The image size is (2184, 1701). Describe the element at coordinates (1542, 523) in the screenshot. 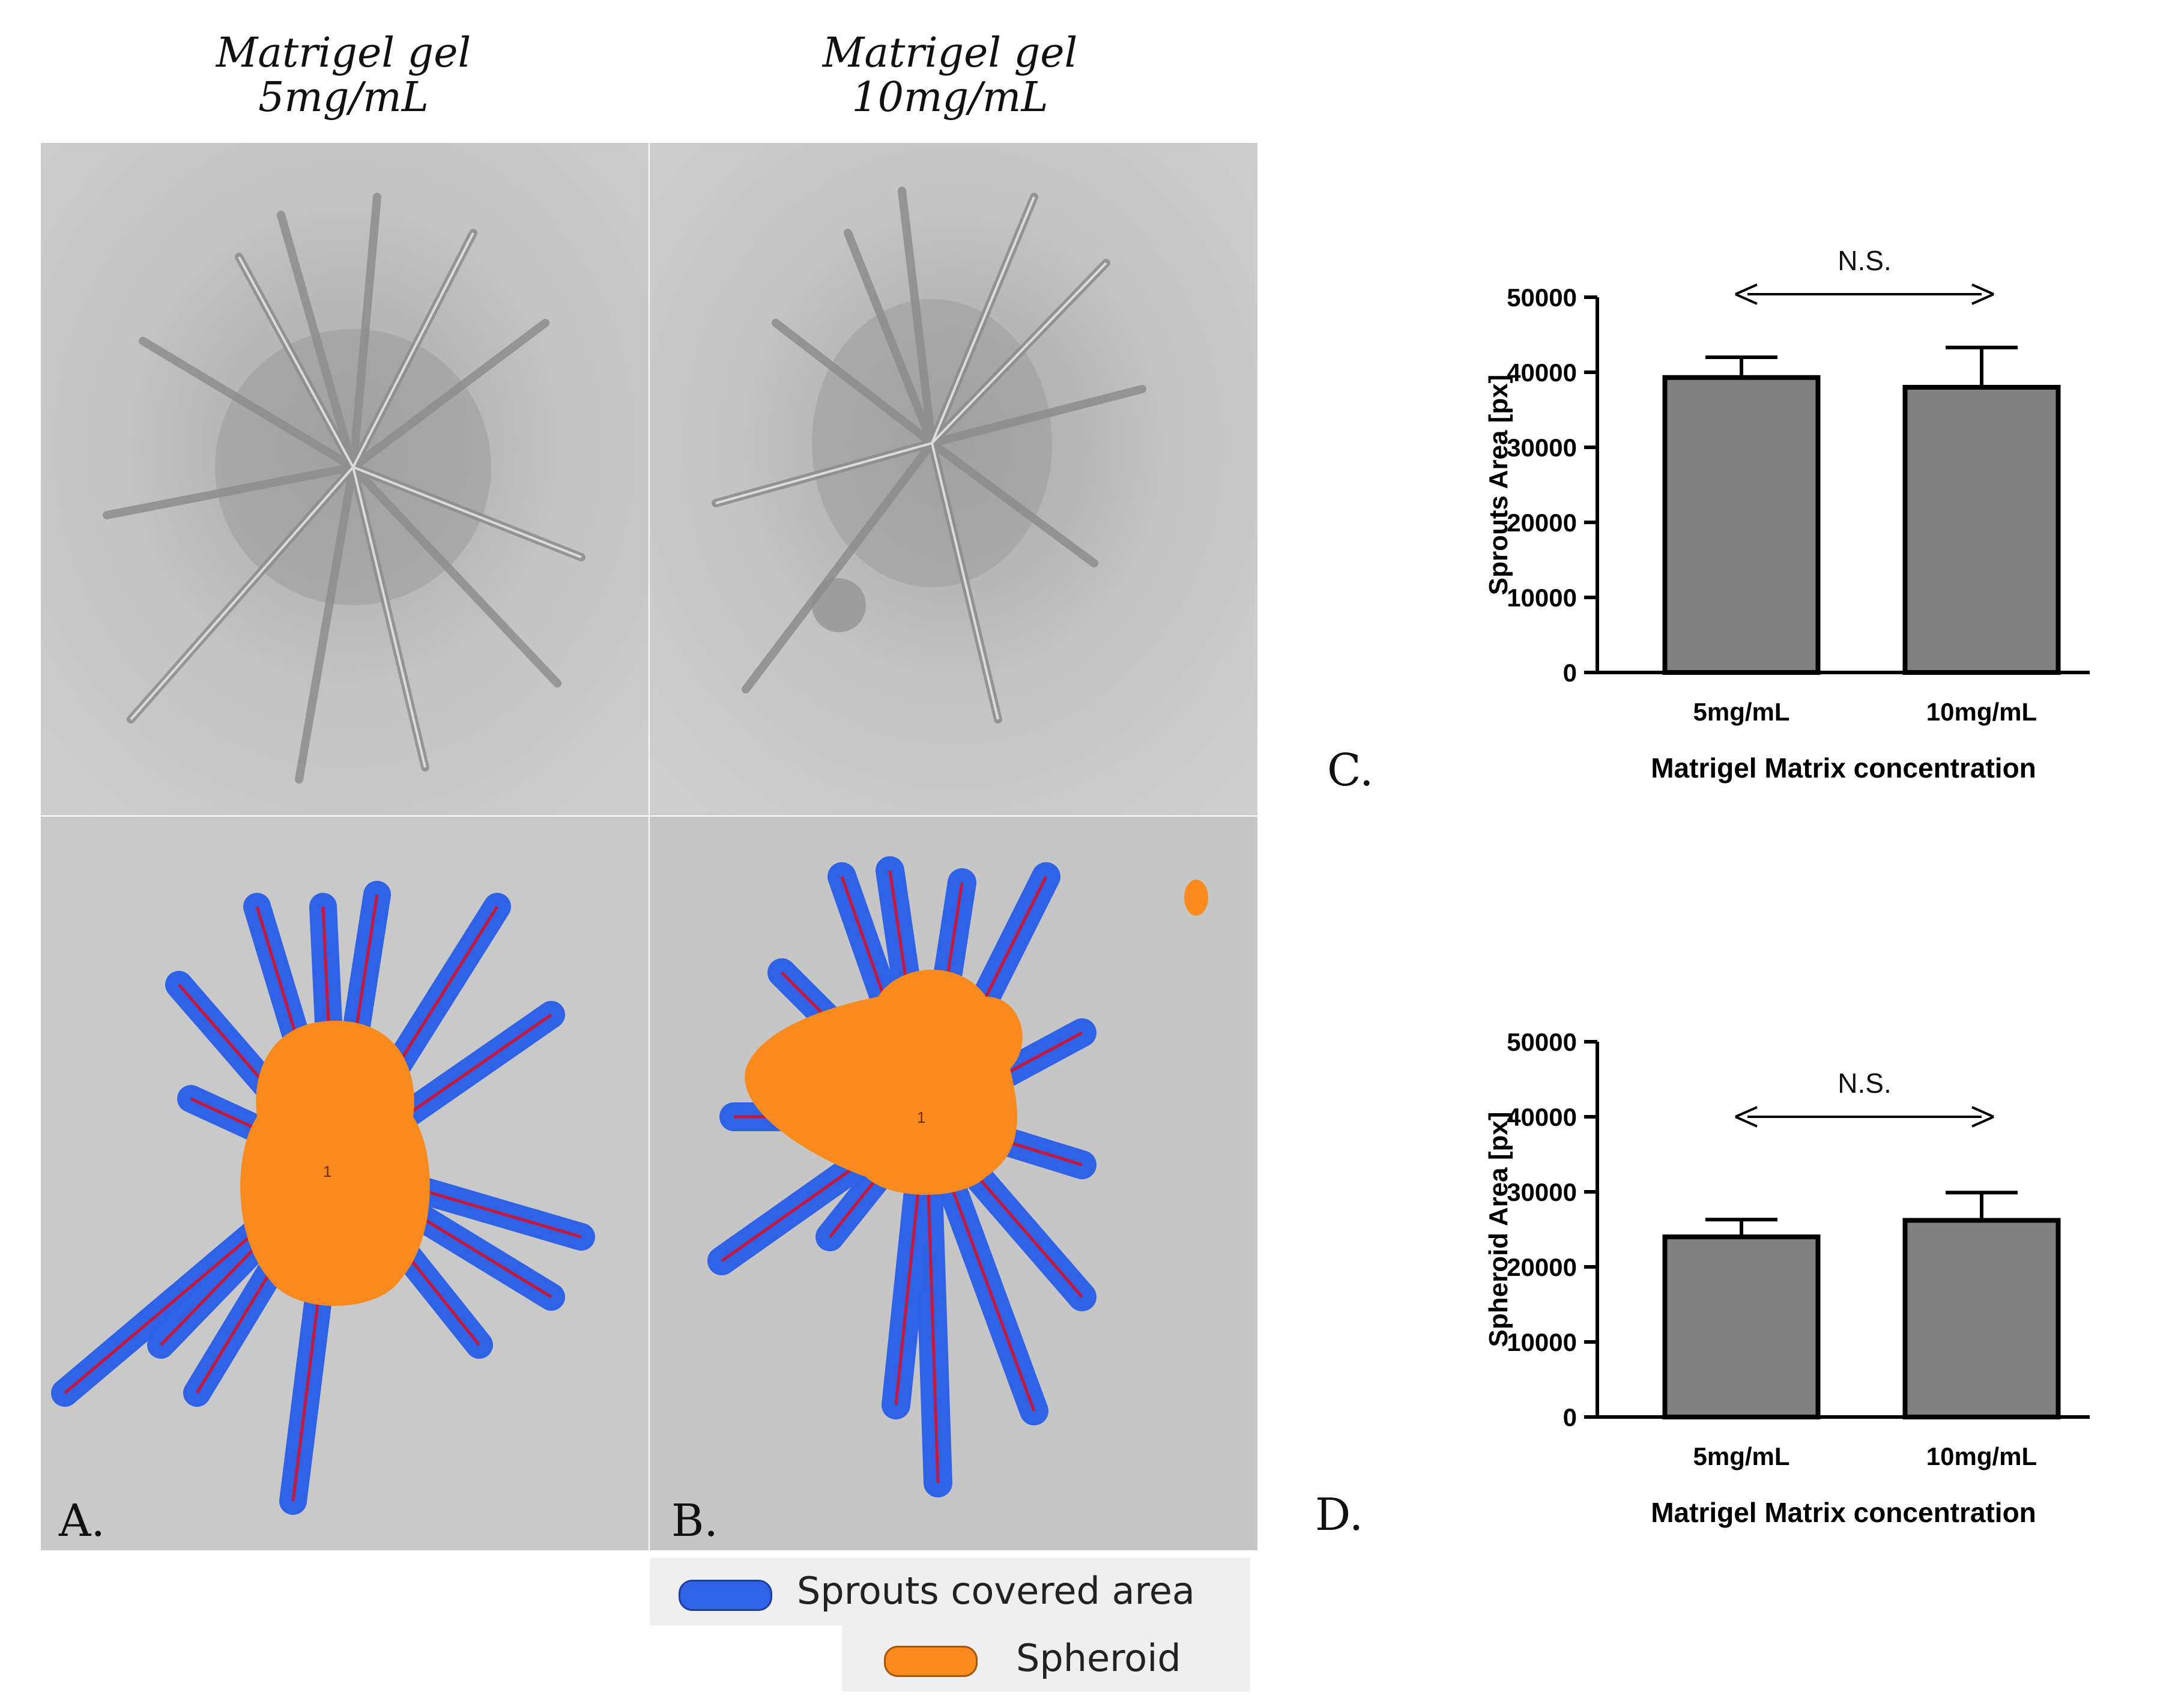

I see `chart-c-y-tick-label: 20000` at that location.